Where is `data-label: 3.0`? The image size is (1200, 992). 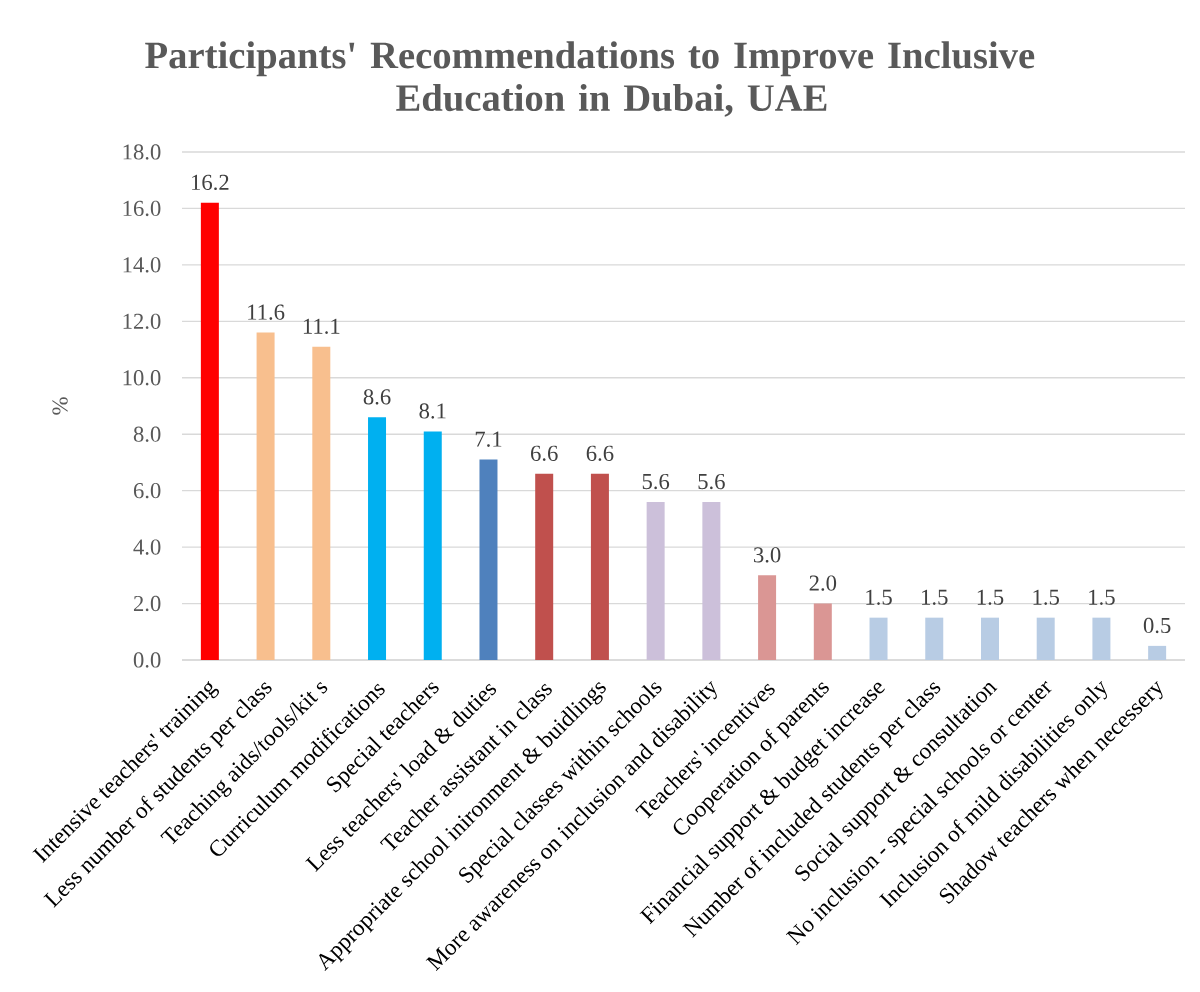
data-label: 3.0 is located at coordinates (767, 555).